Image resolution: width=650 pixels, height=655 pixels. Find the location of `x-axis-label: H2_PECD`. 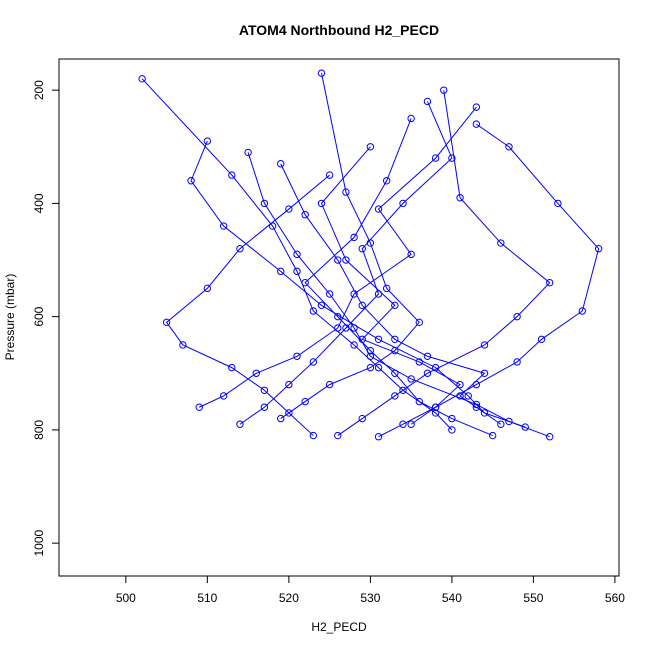

x-axis-label: H2_PECD is located at coordinates (339, 627).